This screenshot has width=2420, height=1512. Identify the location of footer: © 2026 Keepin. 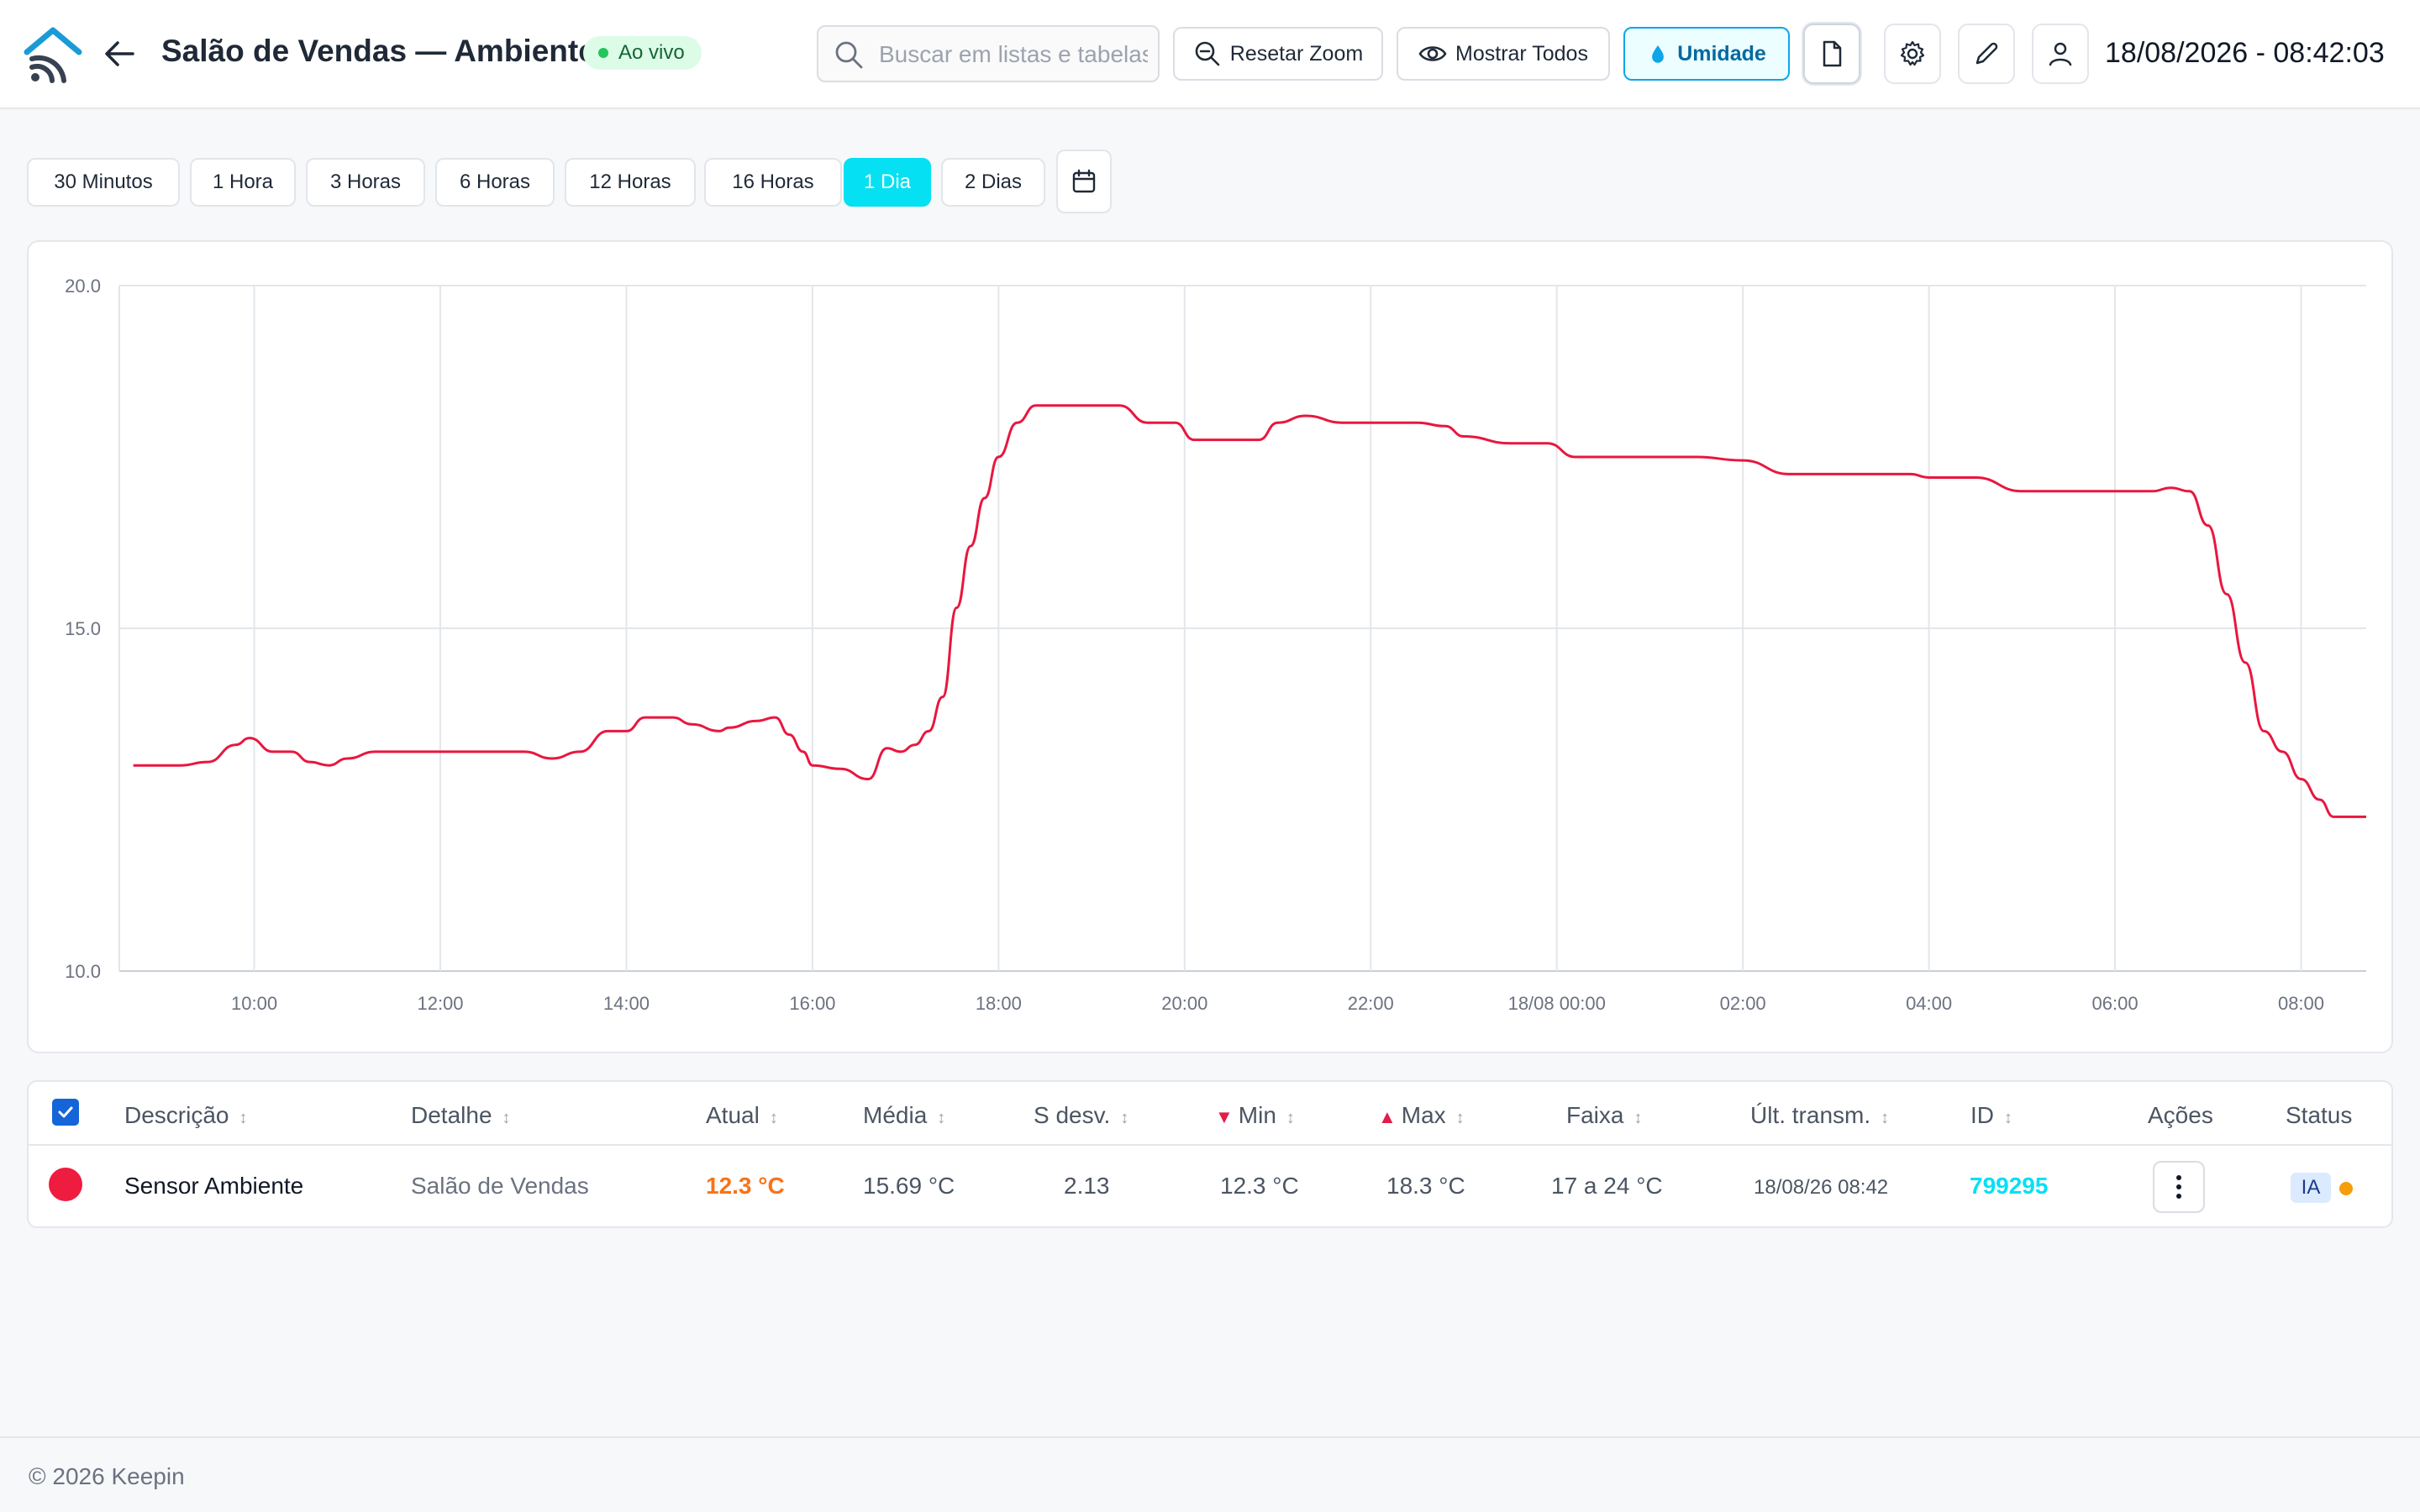
(1210, 1474).